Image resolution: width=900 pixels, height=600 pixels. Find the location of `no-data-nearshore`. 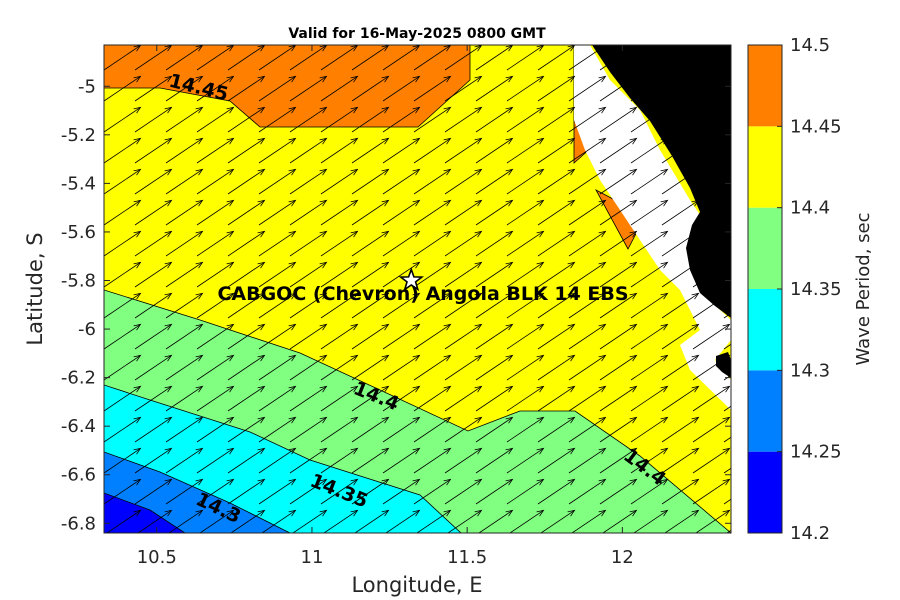

no-data-nearshore is located at coordinates (652, 227).